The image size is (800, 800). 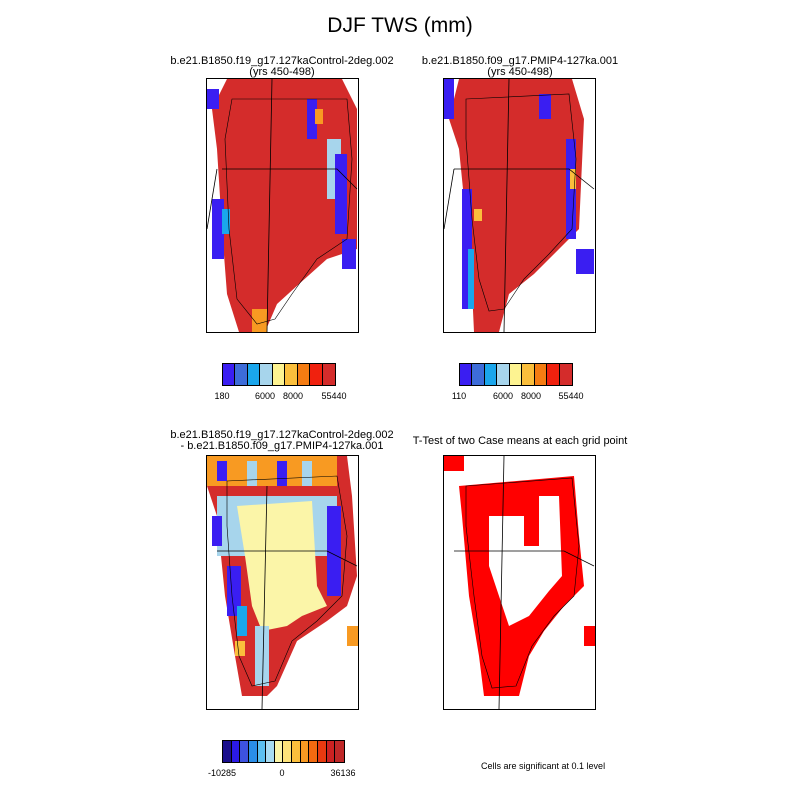 What do you see at coordinates (516, 205) in the screenshot?
I see `panel2-ice-sheet` at bounding box center [516, 205].